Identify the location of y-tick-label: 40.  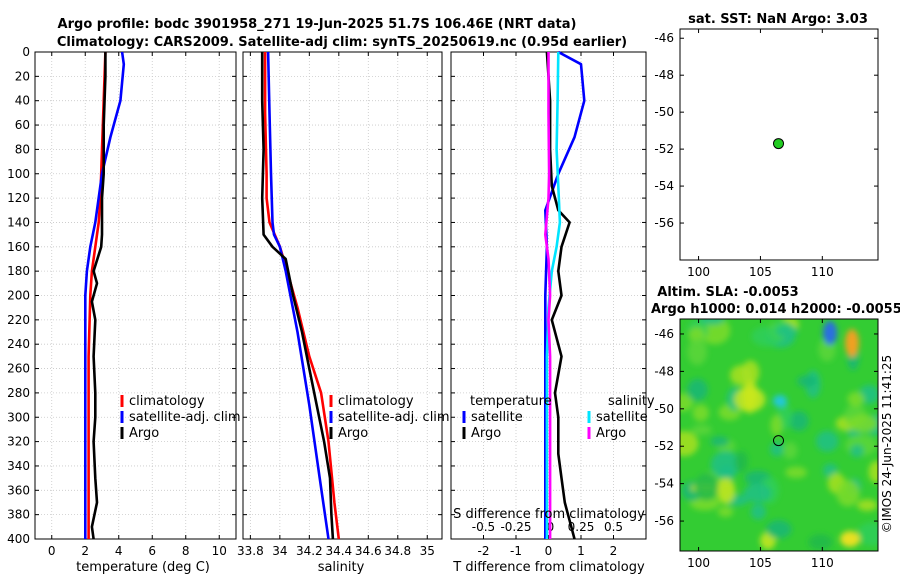
(22, 101).